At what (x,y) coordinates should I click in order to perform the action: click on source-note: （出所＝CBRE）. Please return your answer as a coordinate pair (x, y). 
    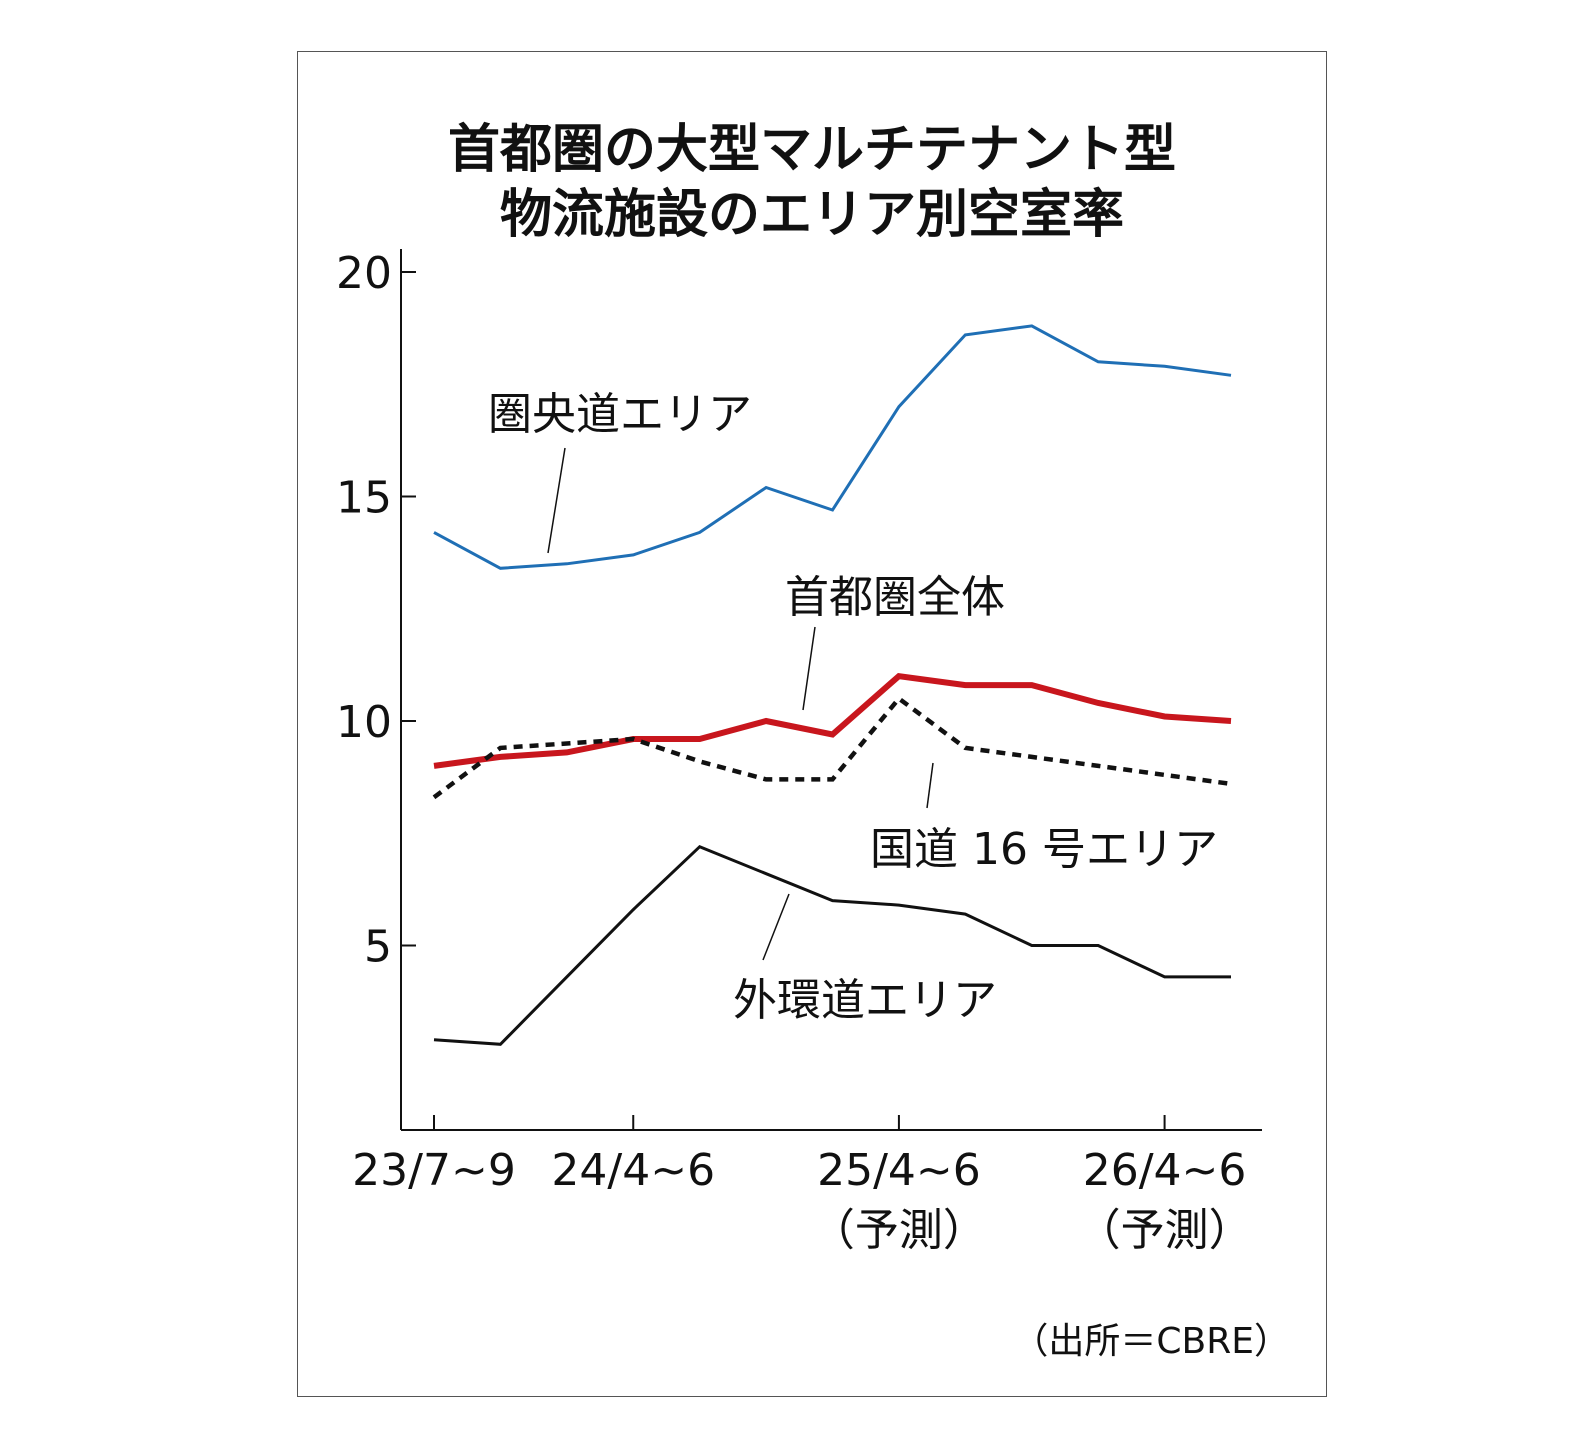
    Looking at the image, I should click on (1151, 1341).